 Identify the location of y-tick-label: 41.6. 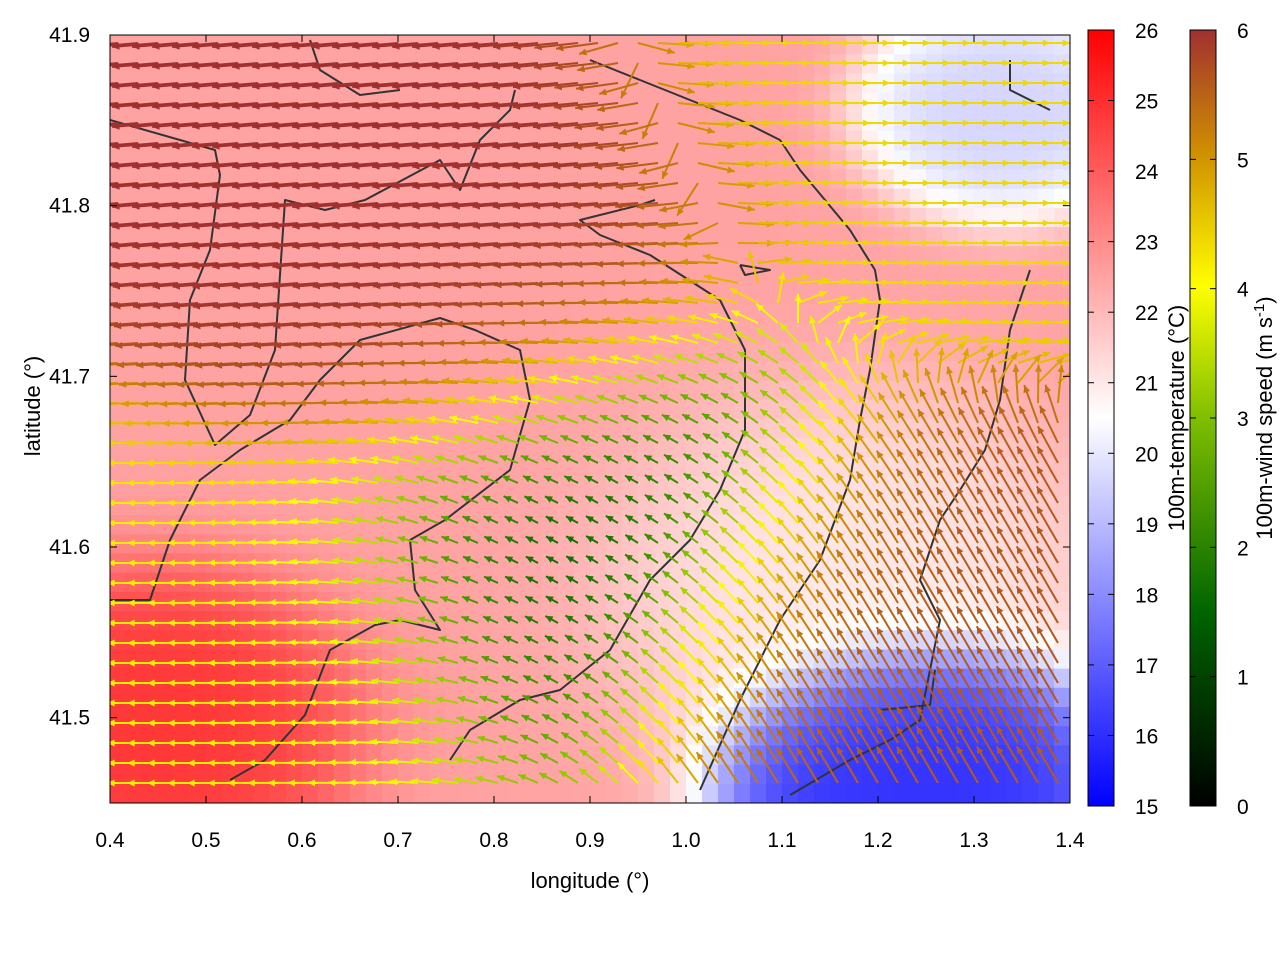
(69, 547).